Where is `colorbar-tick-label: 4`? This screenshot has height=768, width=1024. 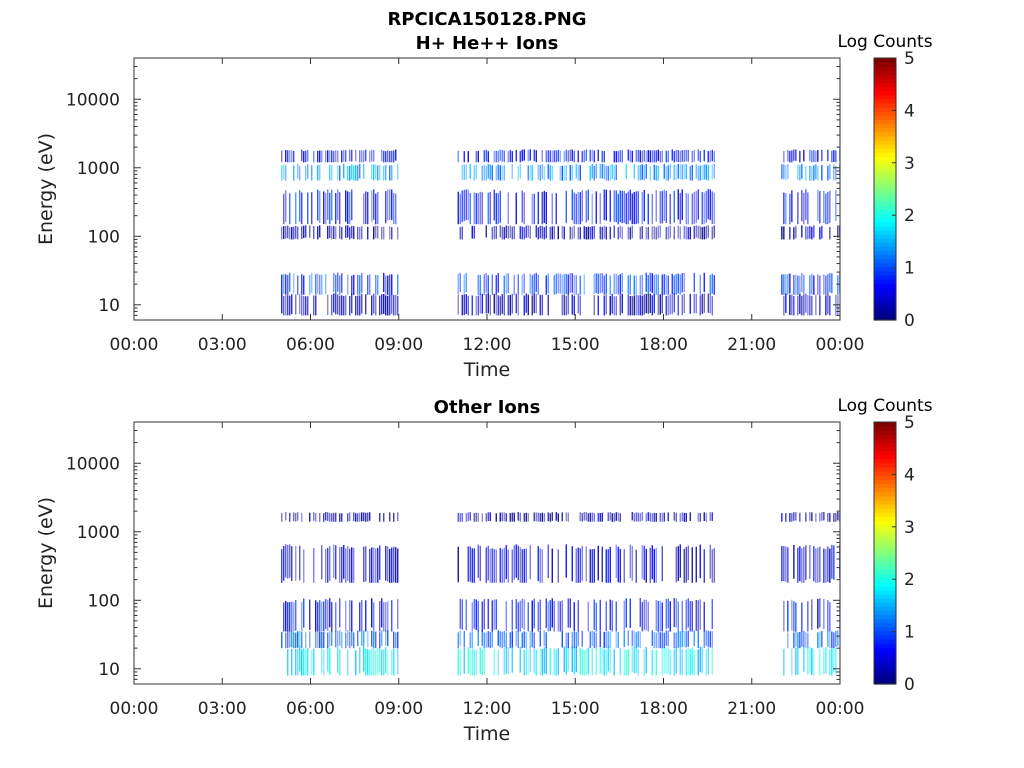
colorbar-tick-label: 4 is located at coordinates (909, 111).